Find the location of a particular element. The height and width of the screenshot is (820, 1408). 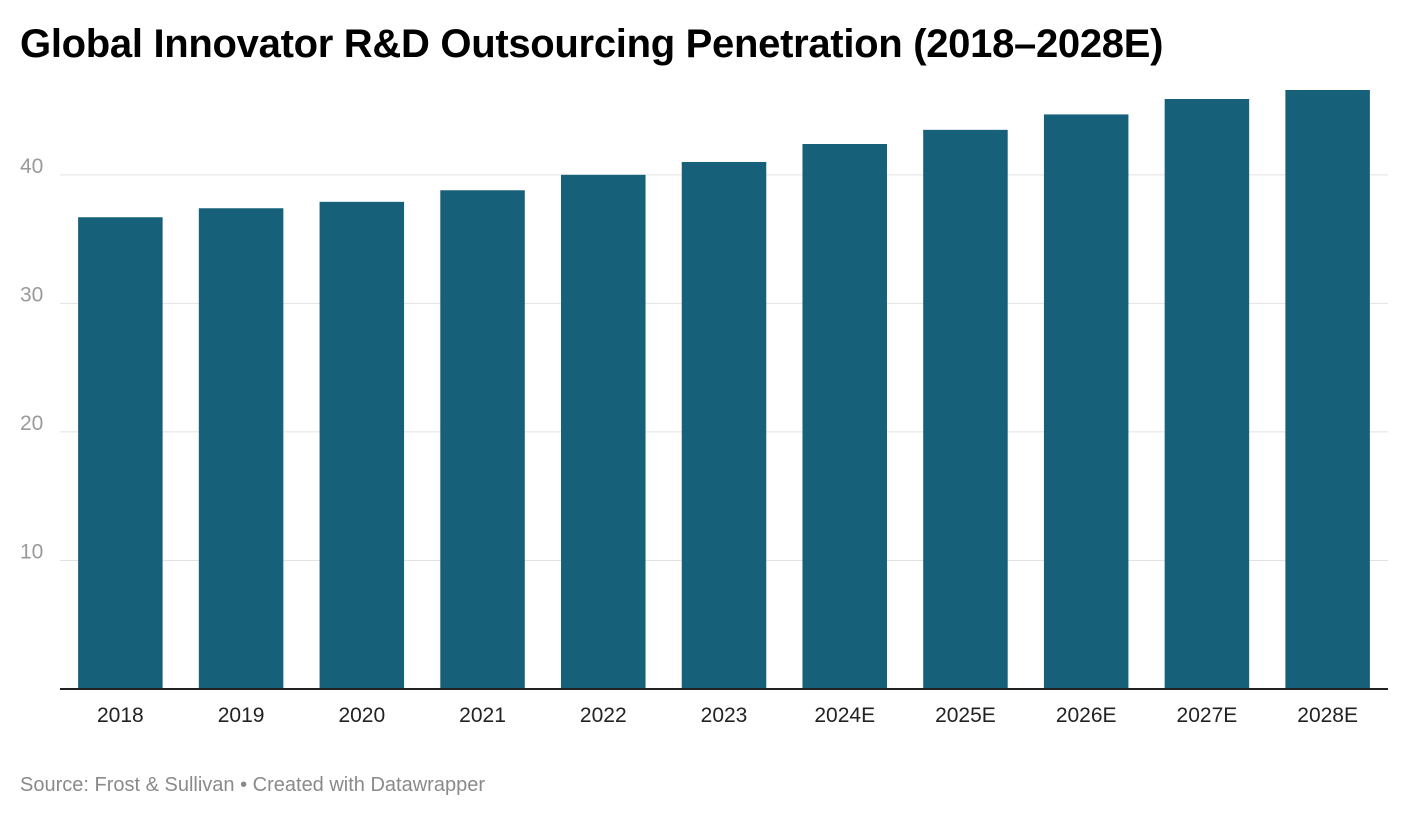

x-tick-label: 2023 is located at coordinates (724, 715).